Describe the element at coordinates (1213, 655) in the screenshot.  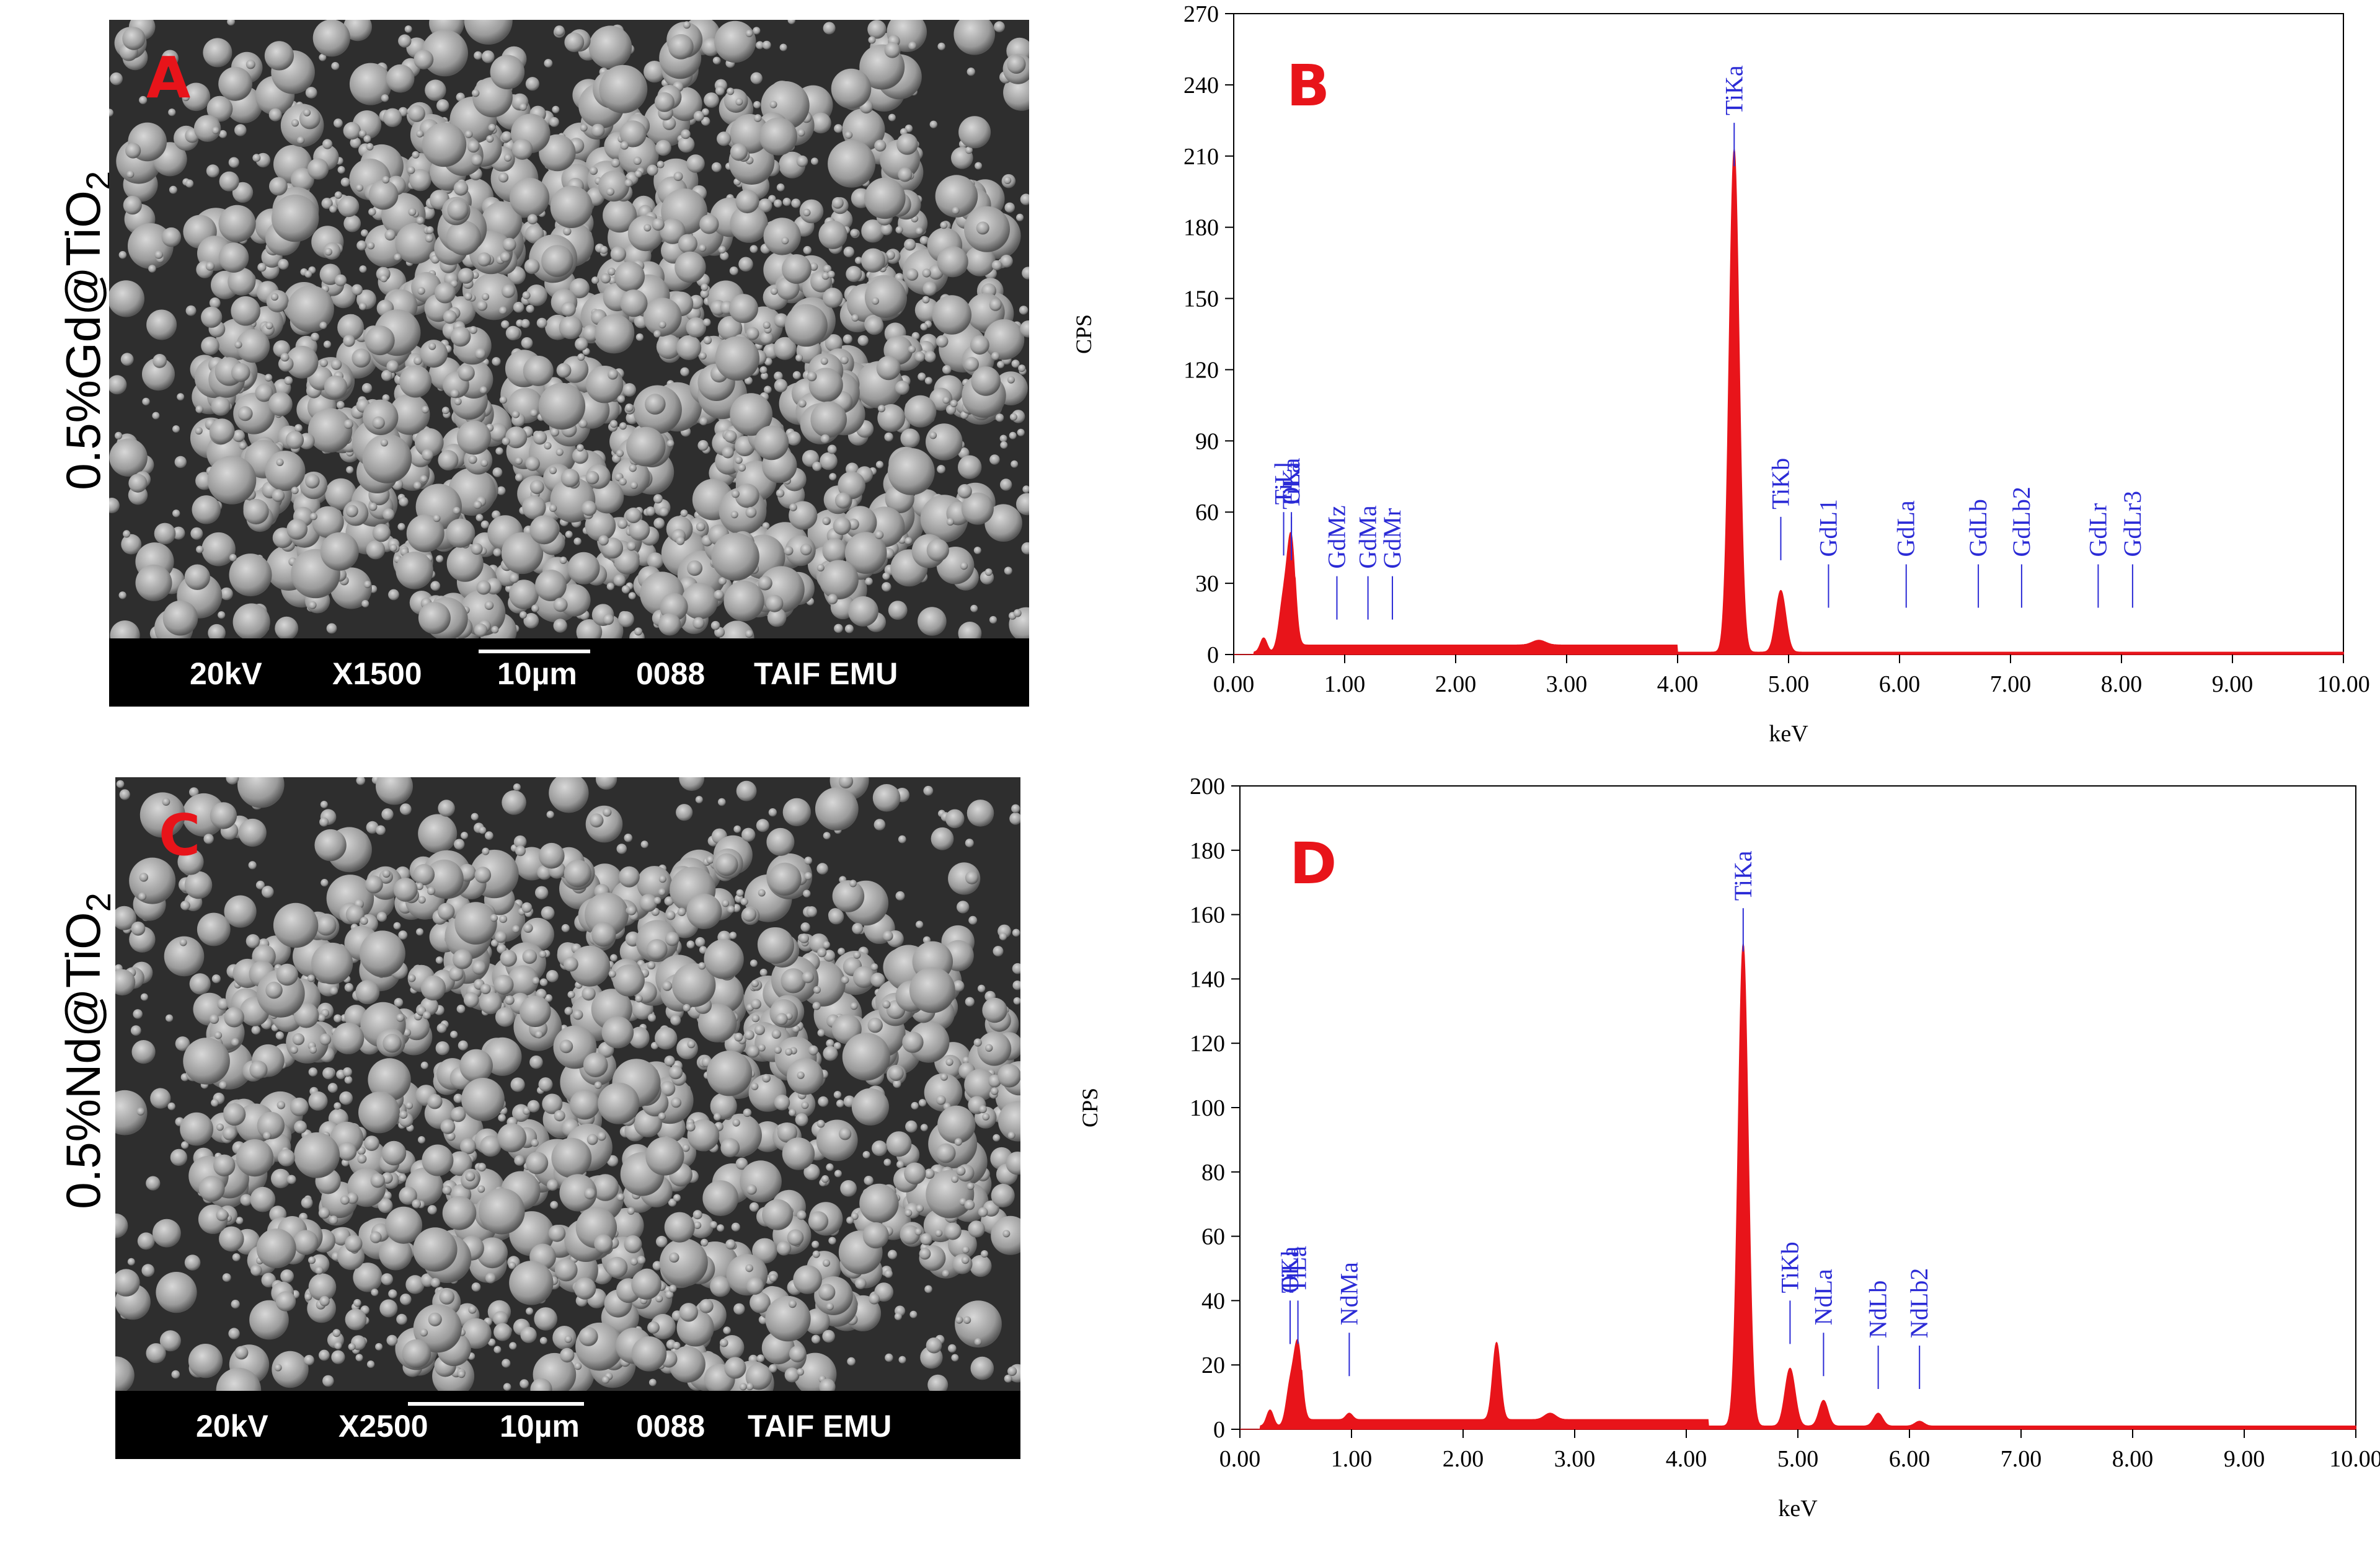
I see `y-tick-label: 0` at that location.